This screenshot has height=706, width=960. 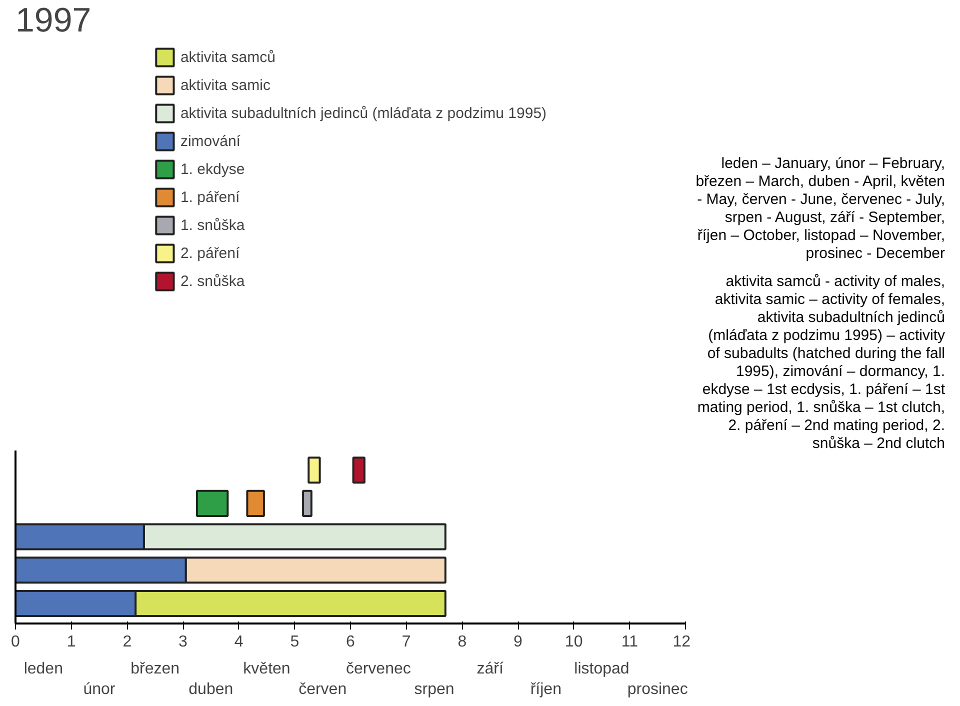 What do you see at coordinates (210, 253) in the screenshot?
I see `legend-label: 2. páření` at bounding box center [210, 253].